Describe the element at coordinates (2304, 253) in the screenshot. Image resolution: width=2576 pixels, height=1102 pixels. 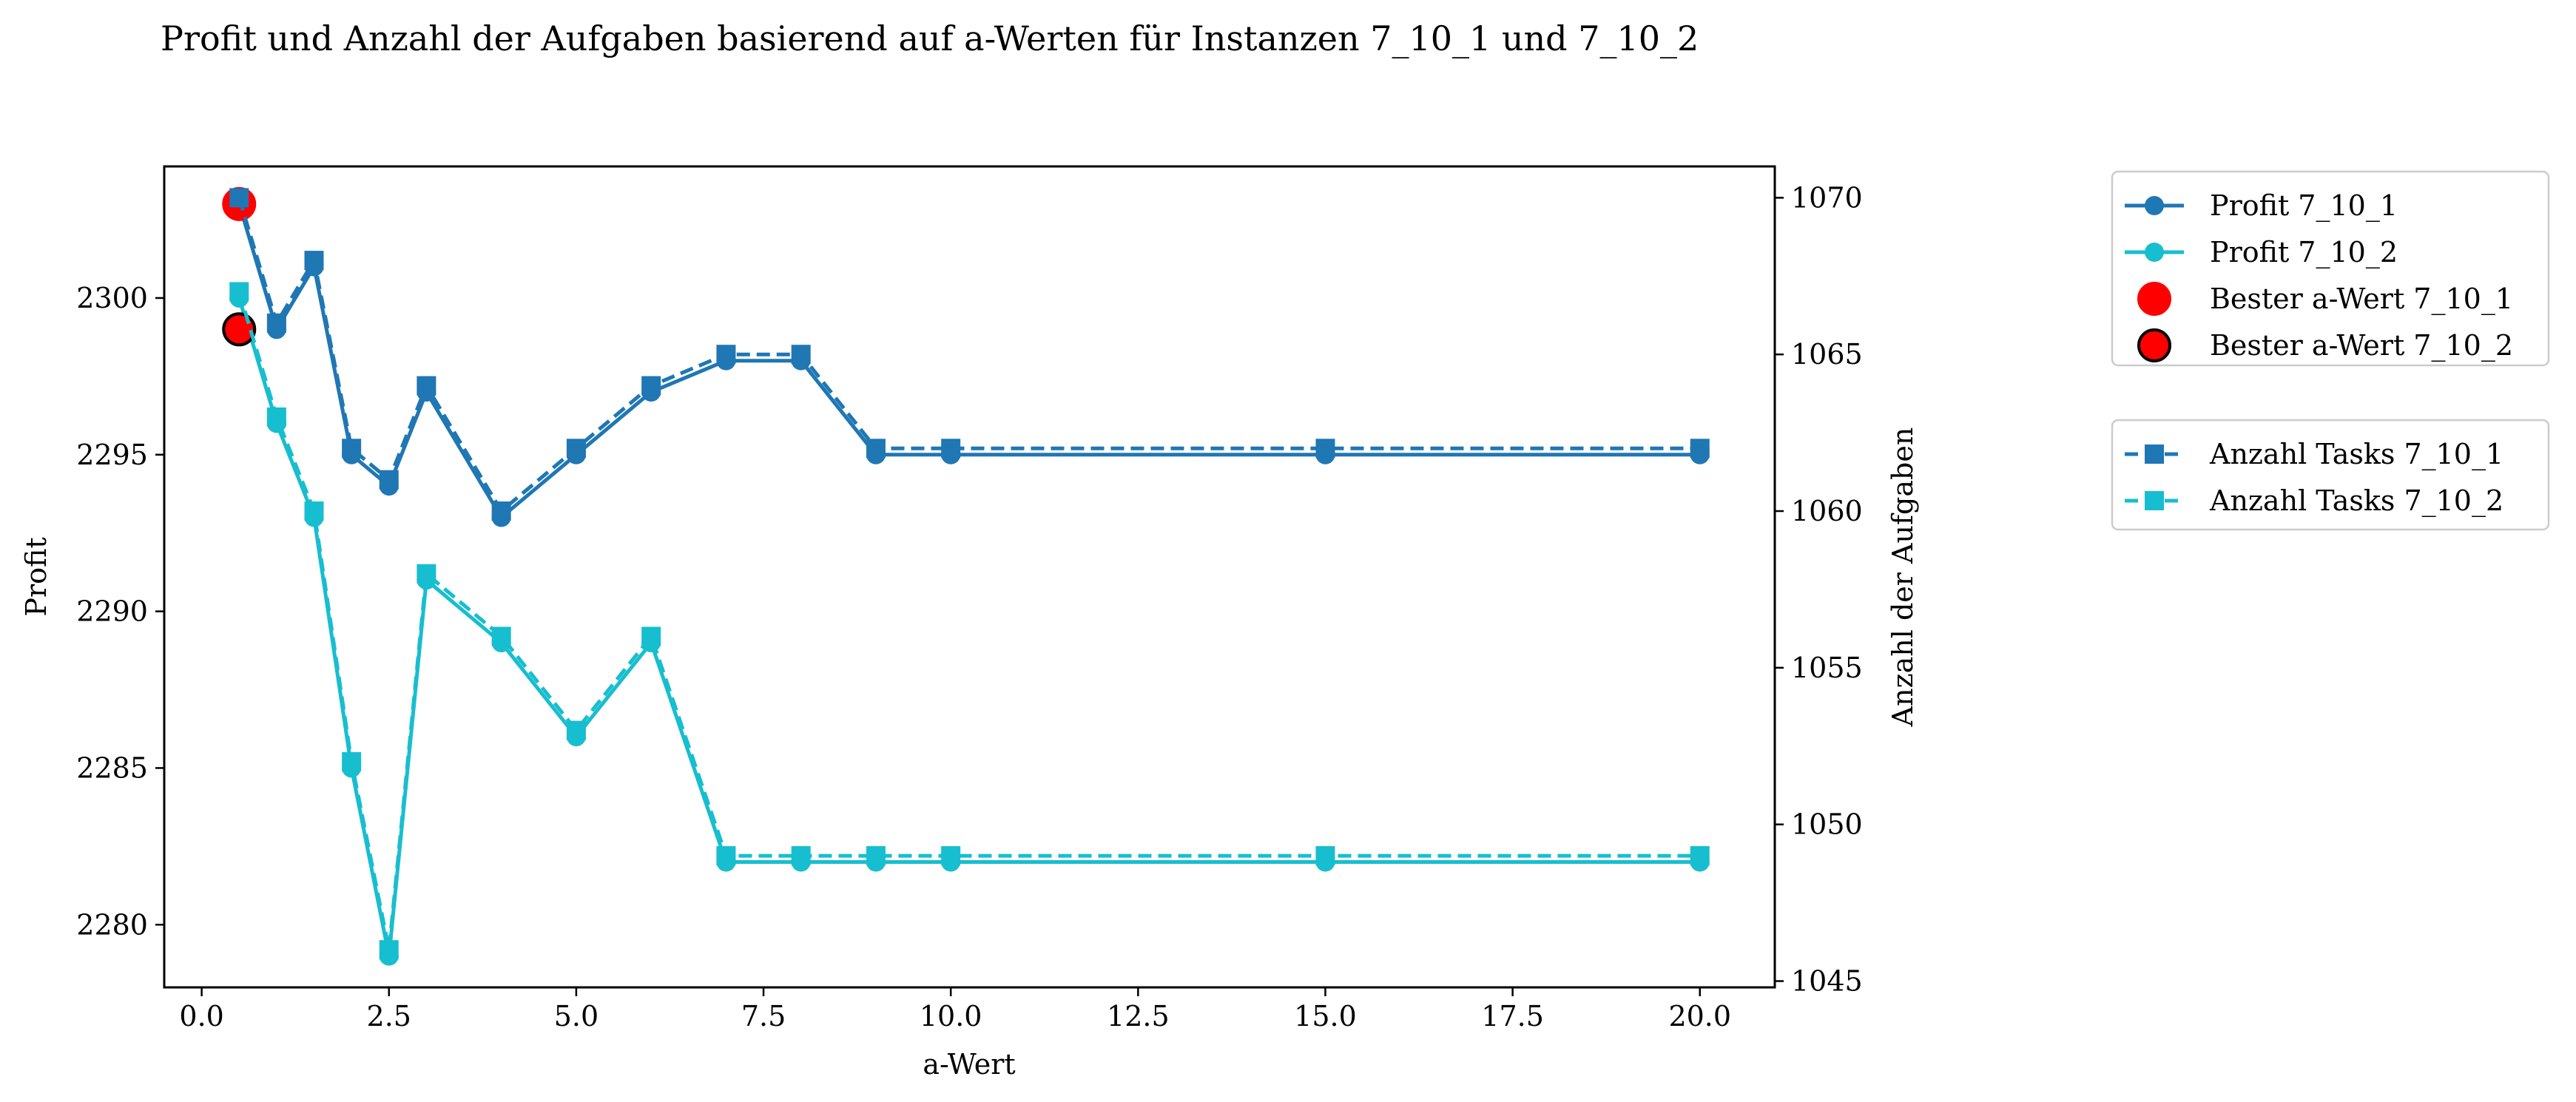
I see `legend-label: Profit 7_10_2` at that location.